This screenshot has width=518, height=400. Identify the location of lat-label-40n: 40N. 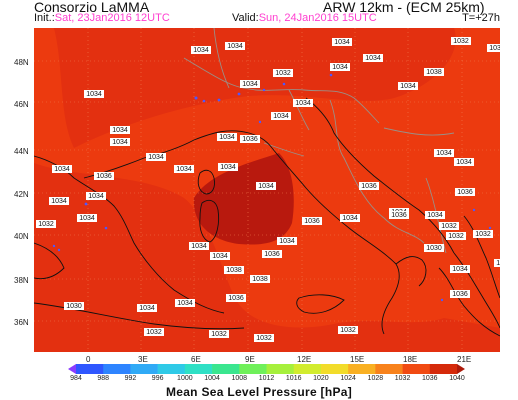
(21, 236).